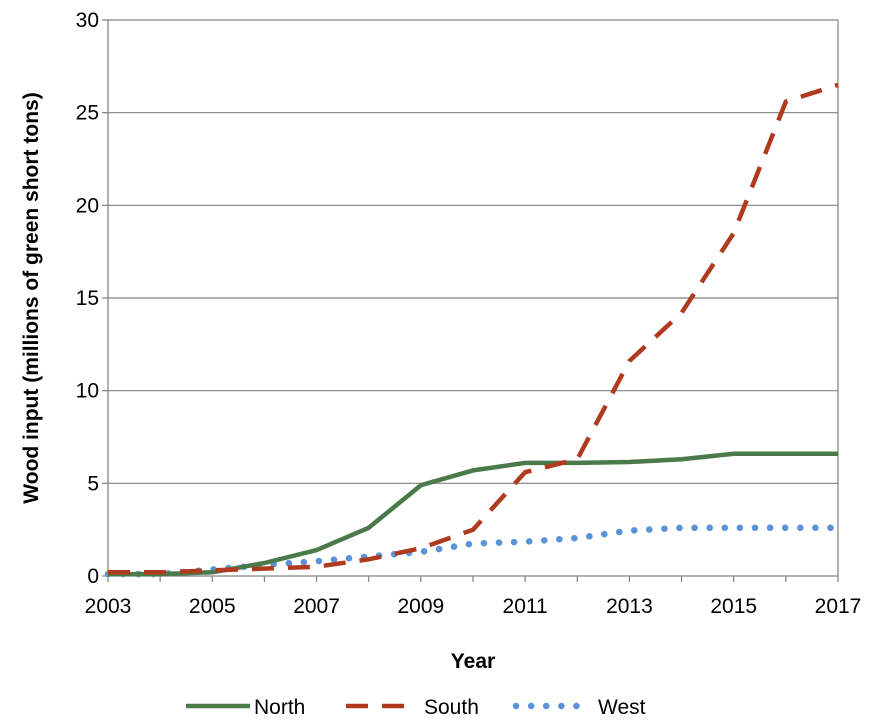  What do you see at coordinates (412, 707) in the screenshot?
I see `legend-item-south: South` at bounding box center [412, 707].